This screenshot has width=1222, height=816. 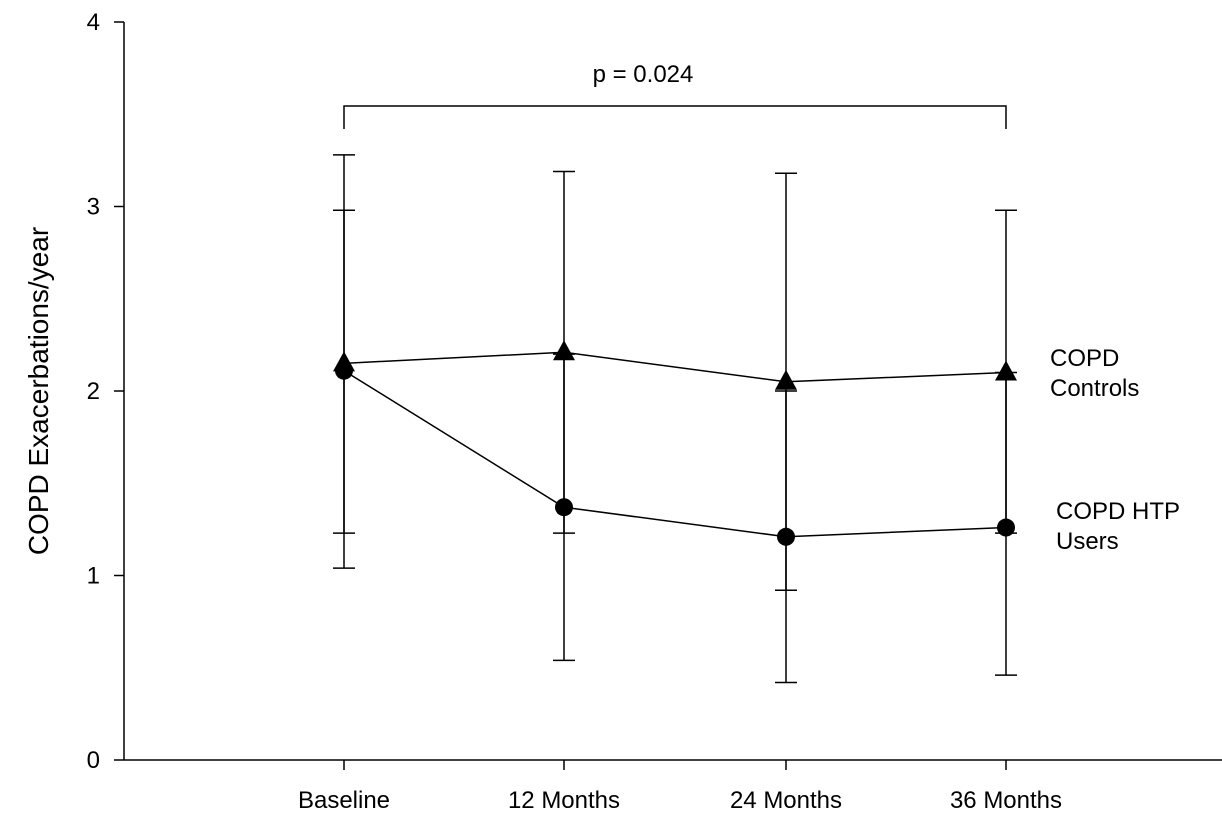 What do you see at coordinates (680, 787) in the screenshot?
I see `x-ticks: Baseline 12 Months 24 Months 36 Months` at bounding box center [680, 787].